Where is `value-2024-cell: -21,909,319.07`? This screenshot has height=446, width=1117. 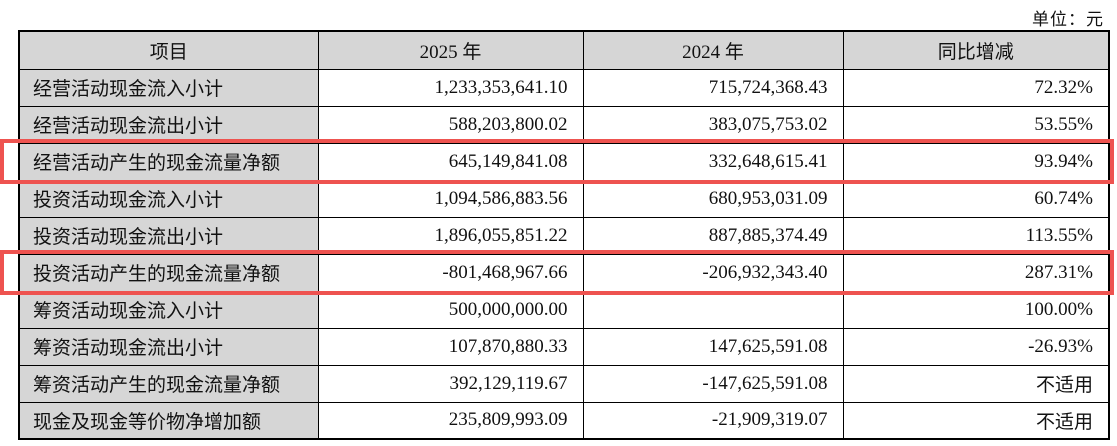 value-2024-cell: -21,909,319.07 is located at coordinates (713, 420).